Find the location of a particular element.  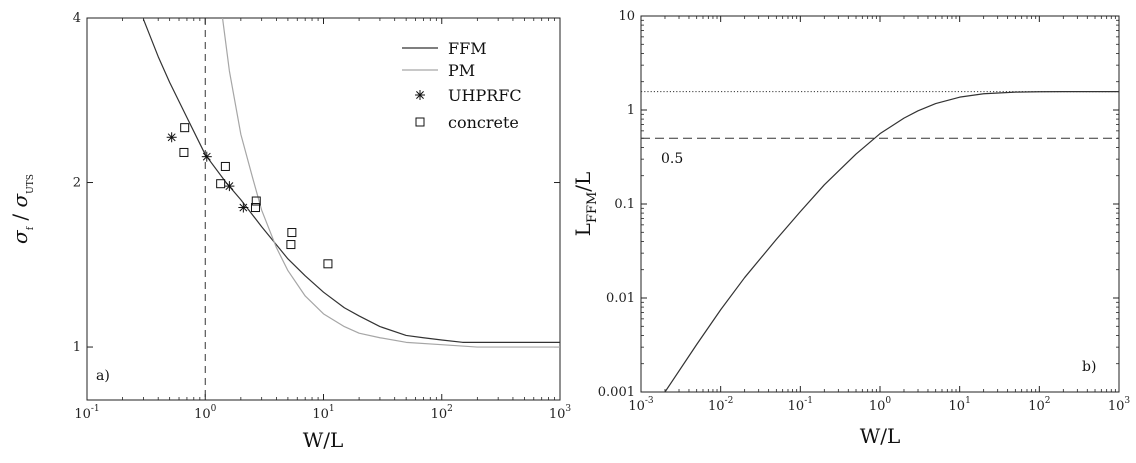

legend-label-ffm: FFM is located at coordinates (467, 48).